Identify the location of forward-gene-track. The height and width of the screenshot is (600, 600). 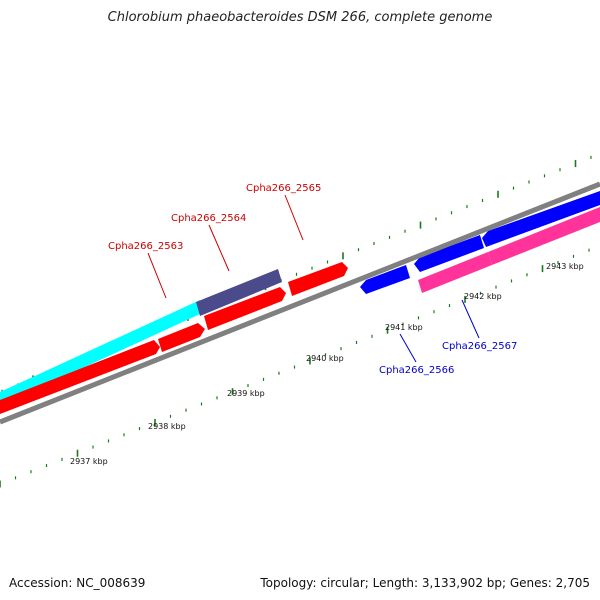
(174, 338).